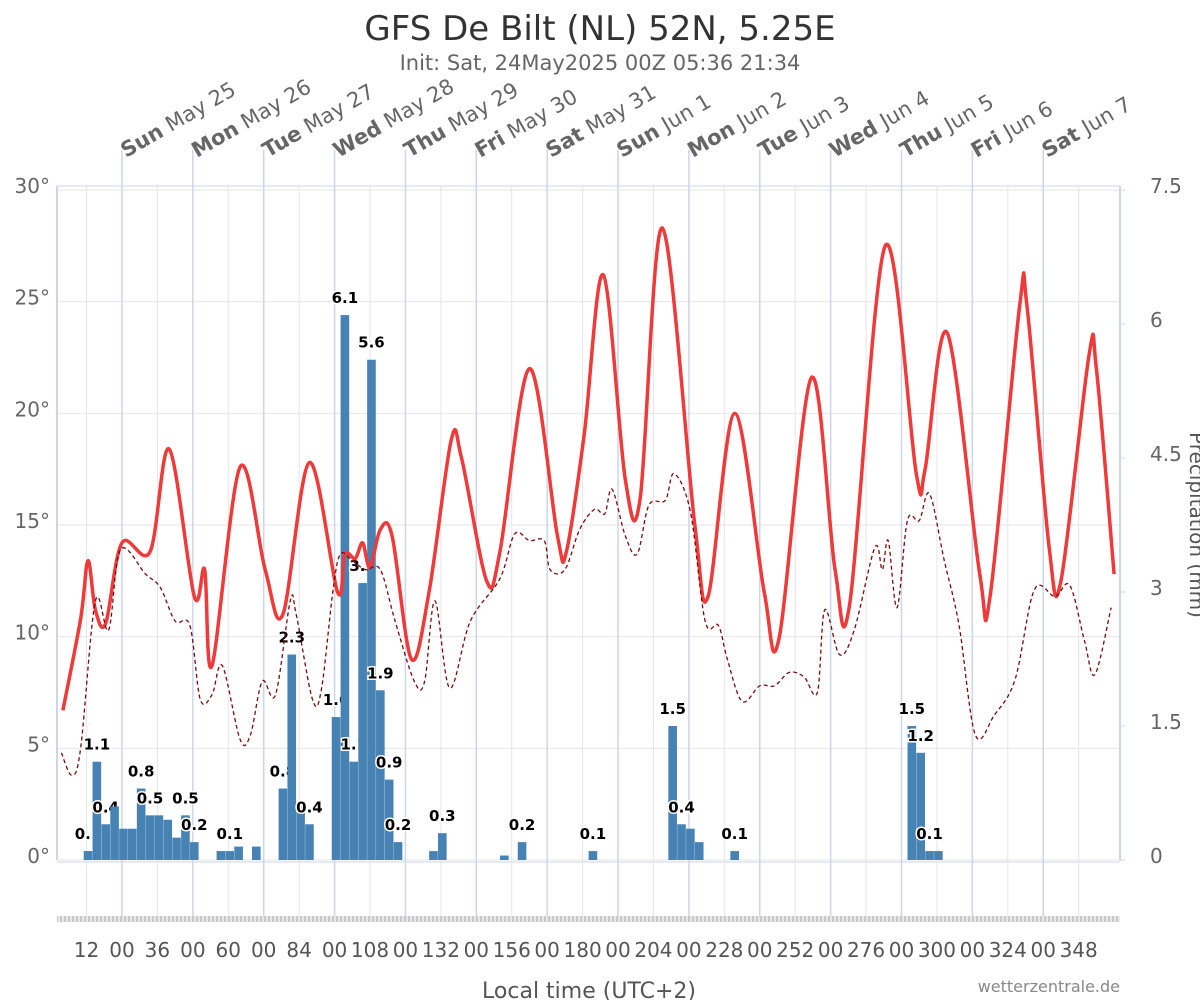 The width and height of the screenshot is (1200, 1000). I want to click on data-label: 6.1, so click(345, 298).